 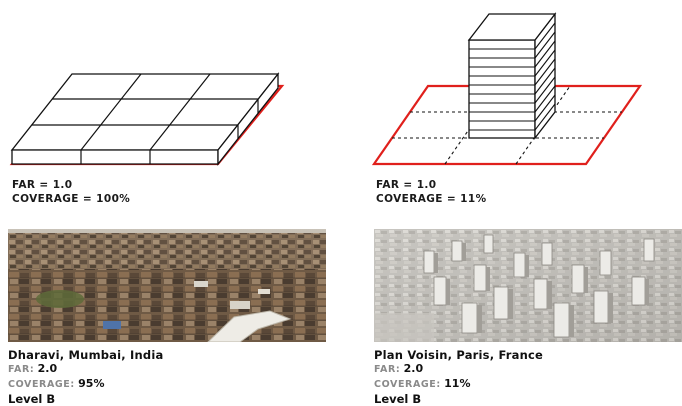 I want to click on full-coverage-caption: FAR = 1.0 COVERAGE = 100%, so click(x=71, y=192).